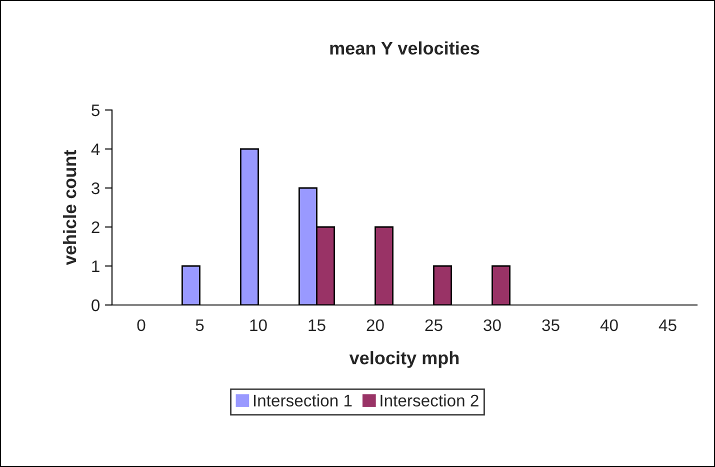  I want to click on y-axis-title: vehicle count, so click(69, 208).